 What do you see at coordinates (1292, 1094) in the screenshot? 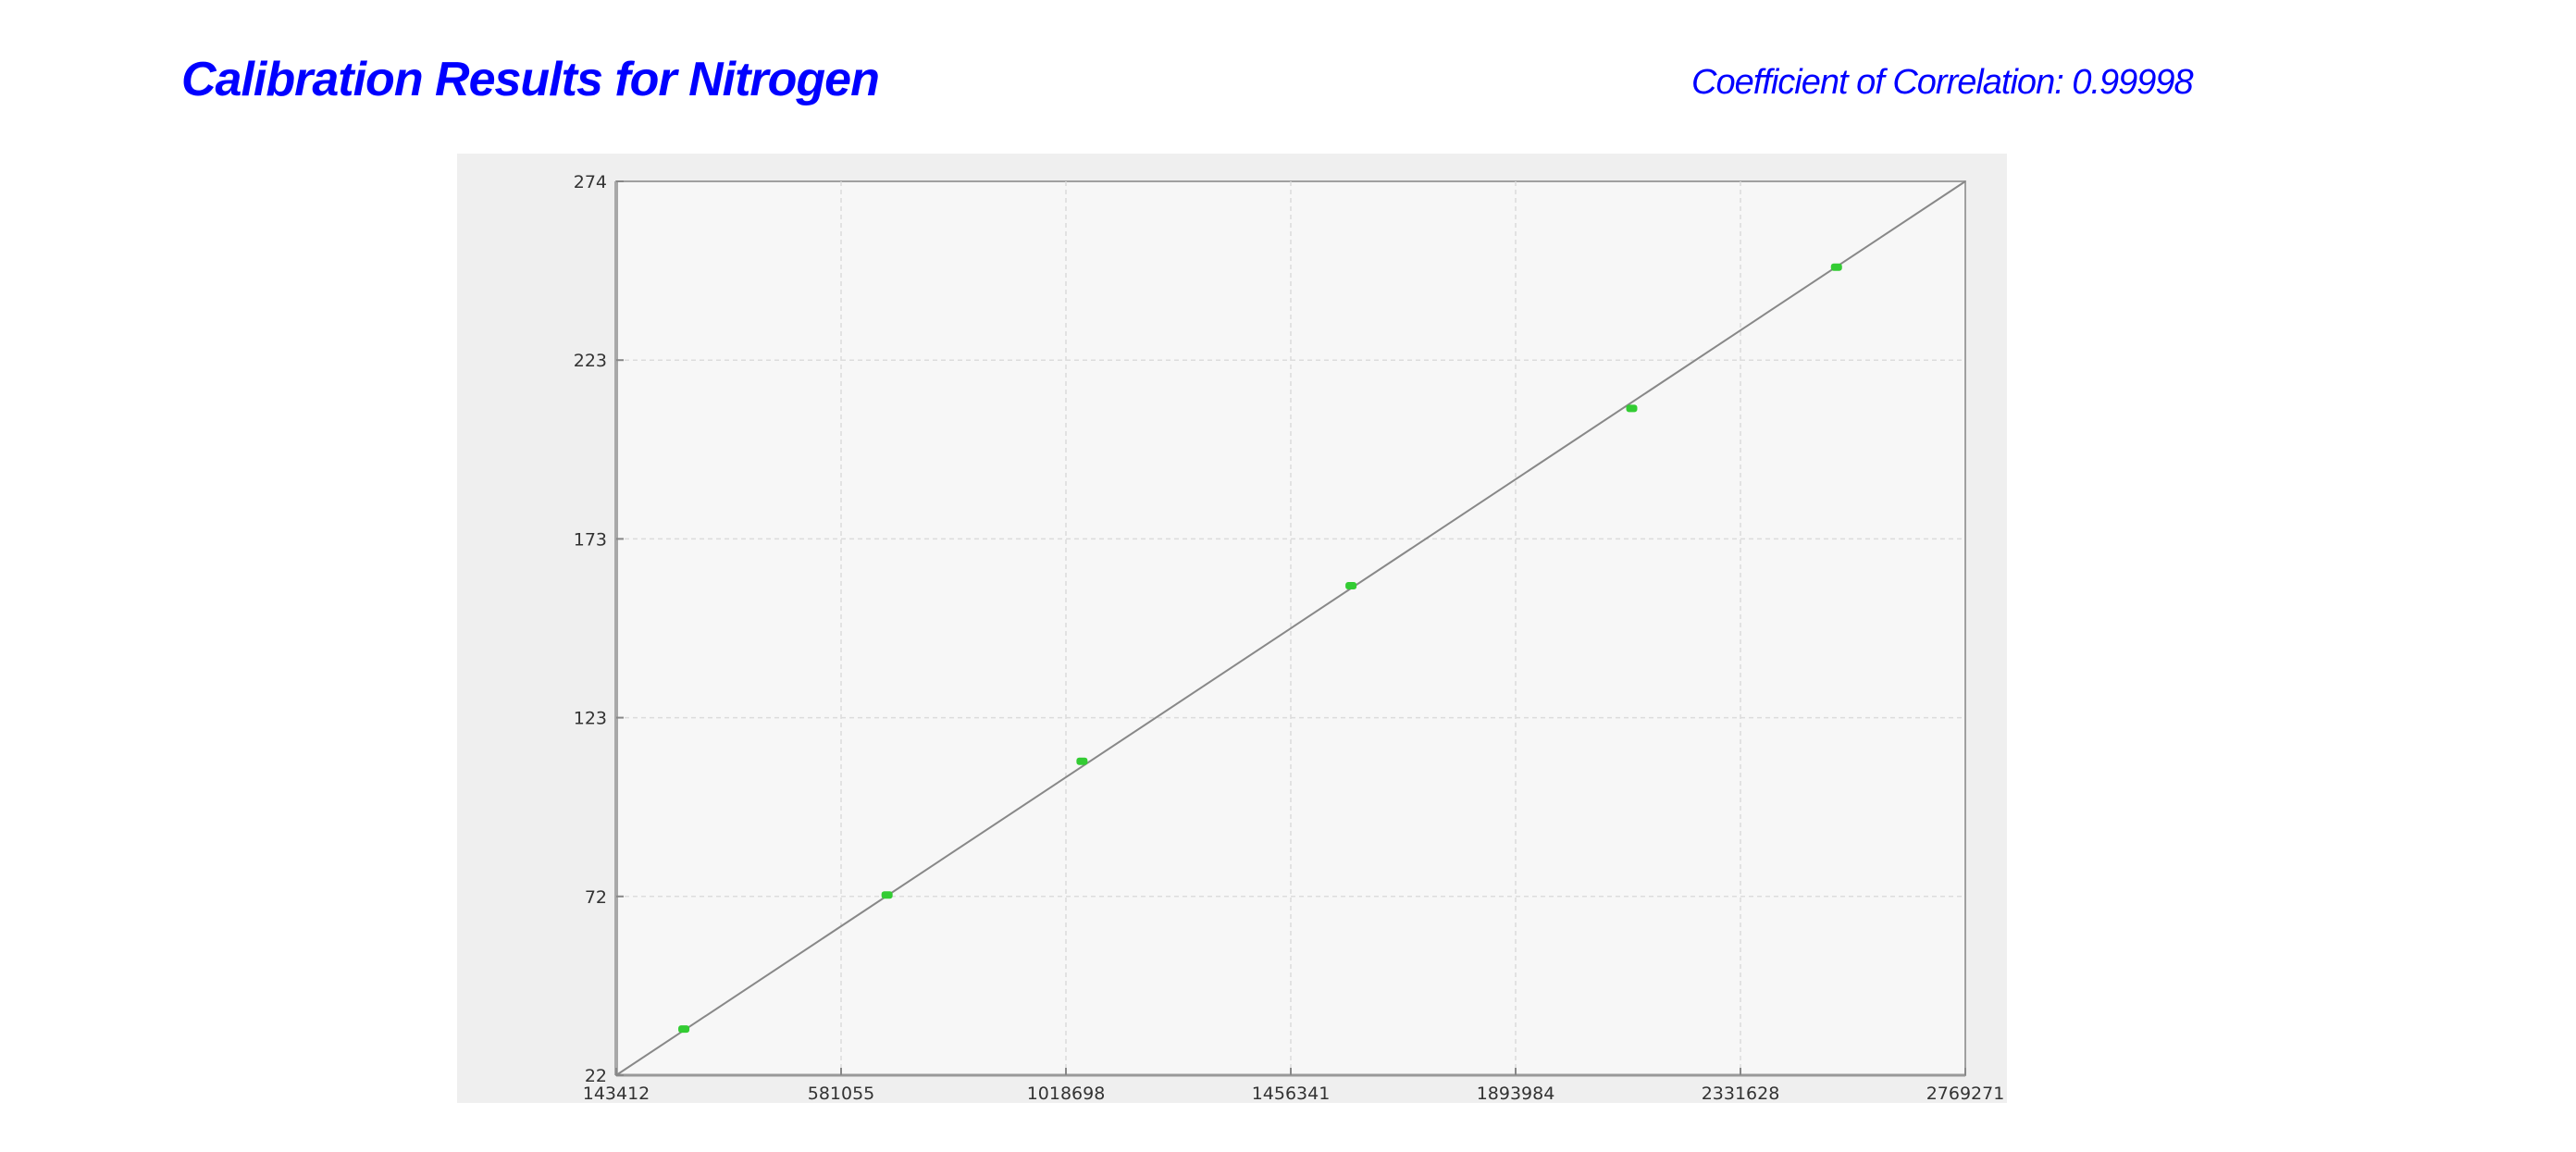
I see `x-tick-label: 1456341` at bounding box center [1292, 1094].